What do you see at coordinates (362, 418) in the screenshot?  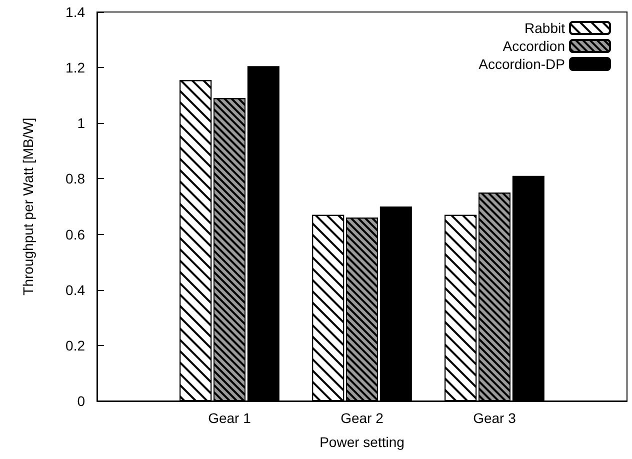 I see `x-tick-label: Gear 2` at bounding box center [362, 418].